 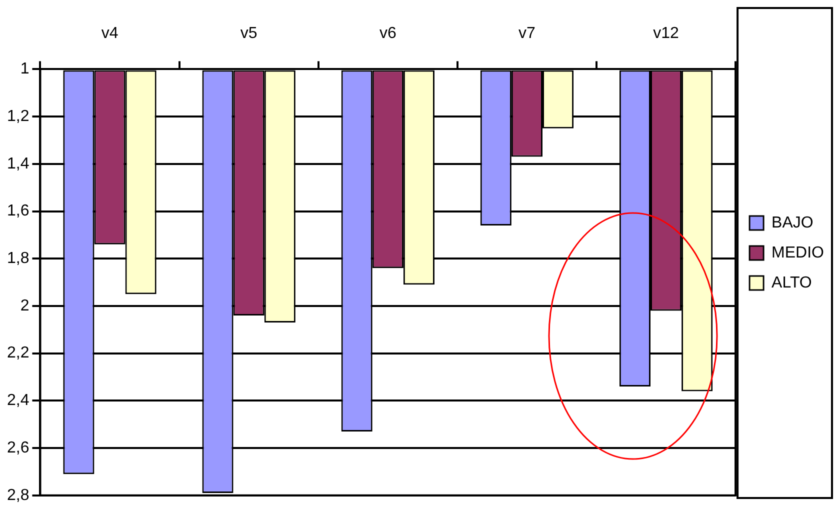 What do you see at coordinates (387, 33) in the screenshot?
I see `x-tick-label: v6` at bounding box center [387, 33].